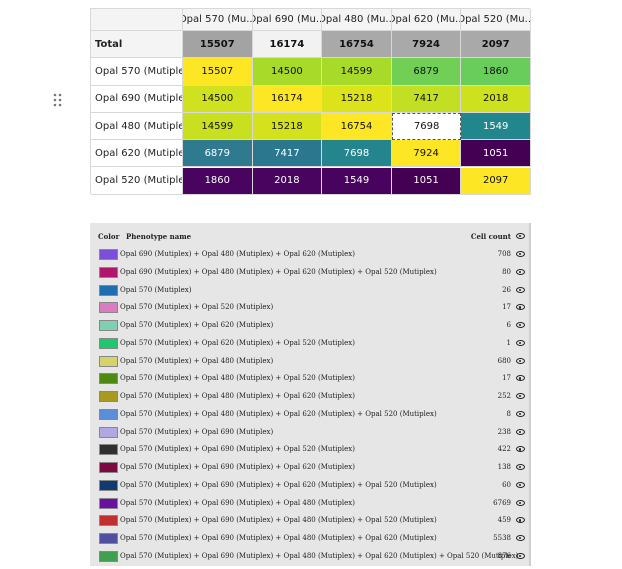 The width and height of the screenshot is (622, 569). What do you see at coordinates (109, 236) in the screenshot?
I see `column-header: Color` at bounding box center [109, 236].